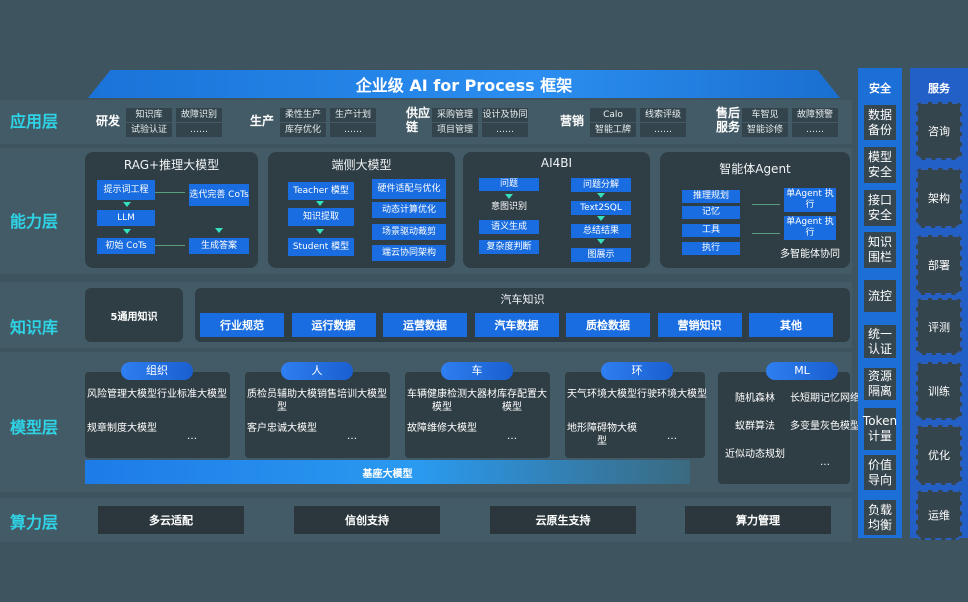 The image size is (968, 602). What do you see at coordinates (711, 196) in the screenshot?
I see `agent-capability: 推理规划` at bounding box center [711, 196].